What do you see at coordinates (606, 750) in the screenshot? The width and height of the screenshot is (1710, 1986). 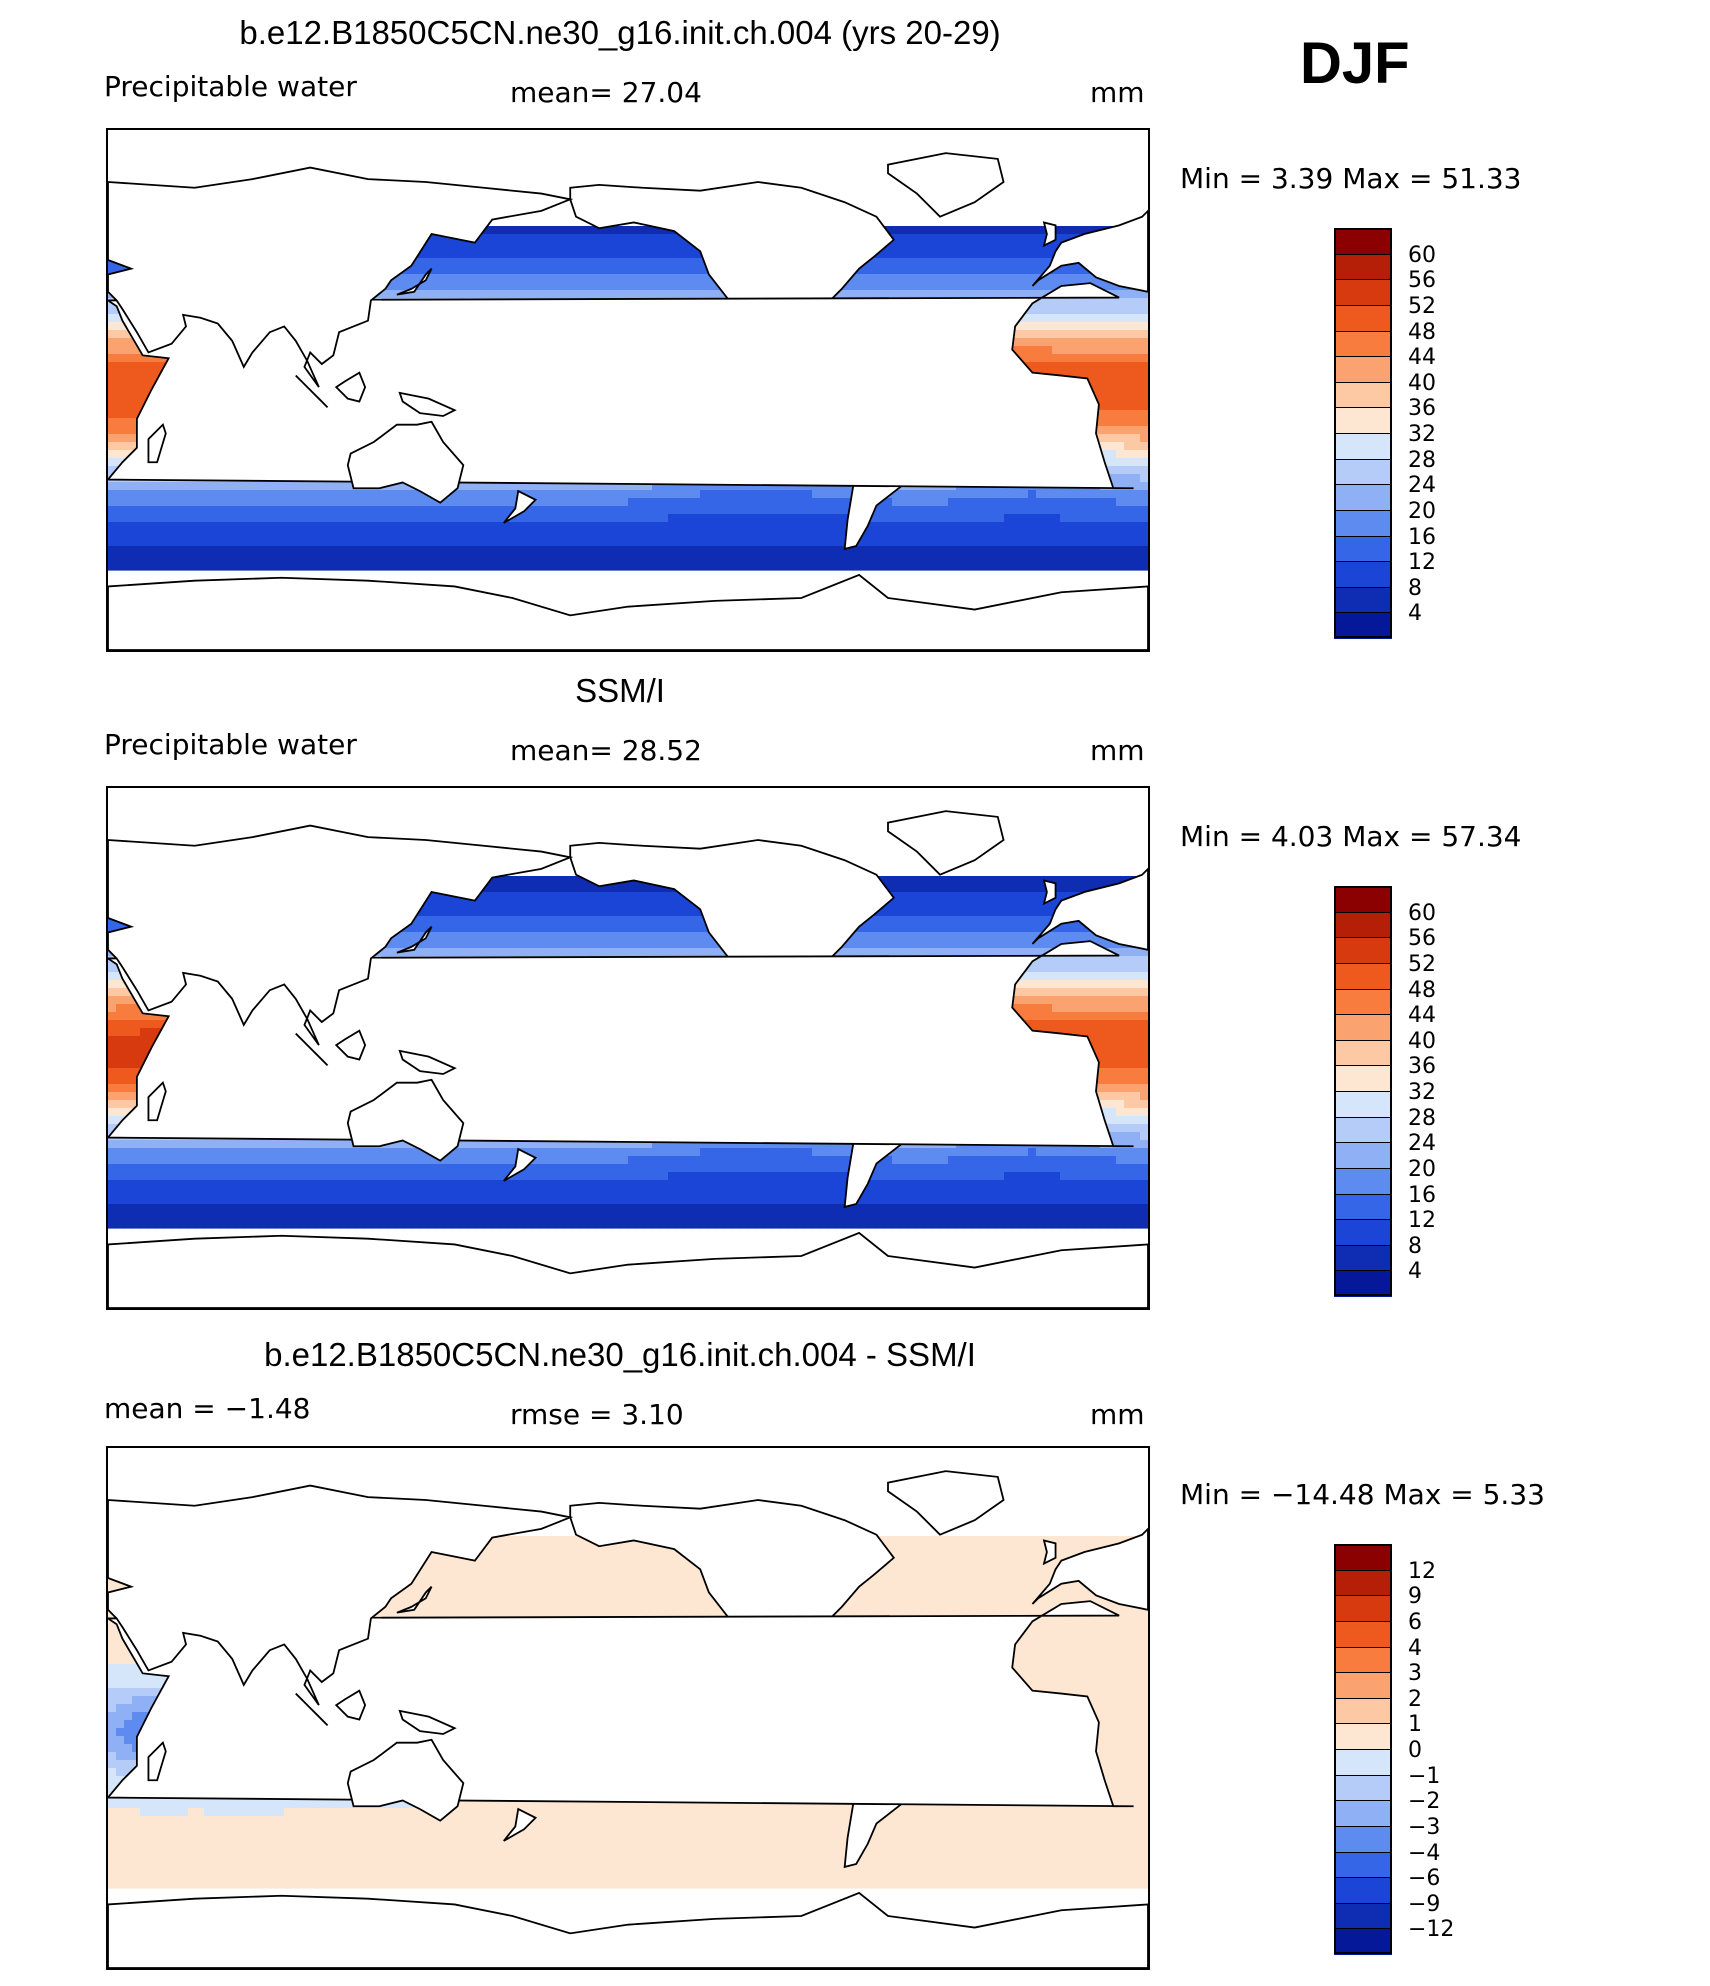 I see `stat-annotation: mean= 28.52` at bounding box center [606, 750].